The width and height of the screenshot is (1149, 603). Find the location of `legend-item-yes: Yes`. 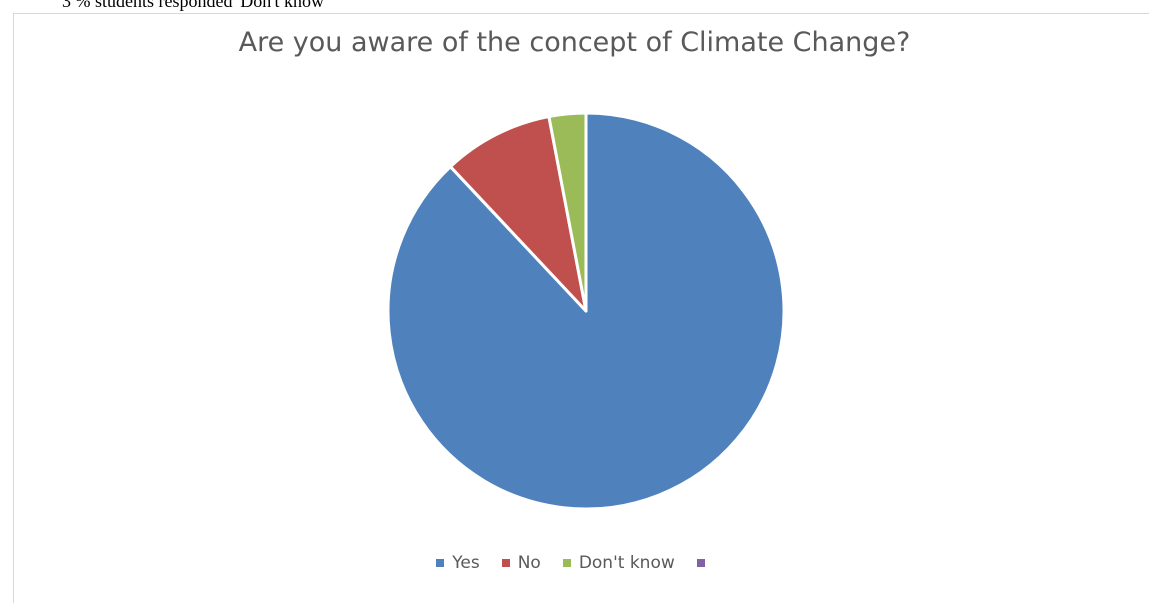

legend-item-yes: Yes is located at coordinates (458, 563).